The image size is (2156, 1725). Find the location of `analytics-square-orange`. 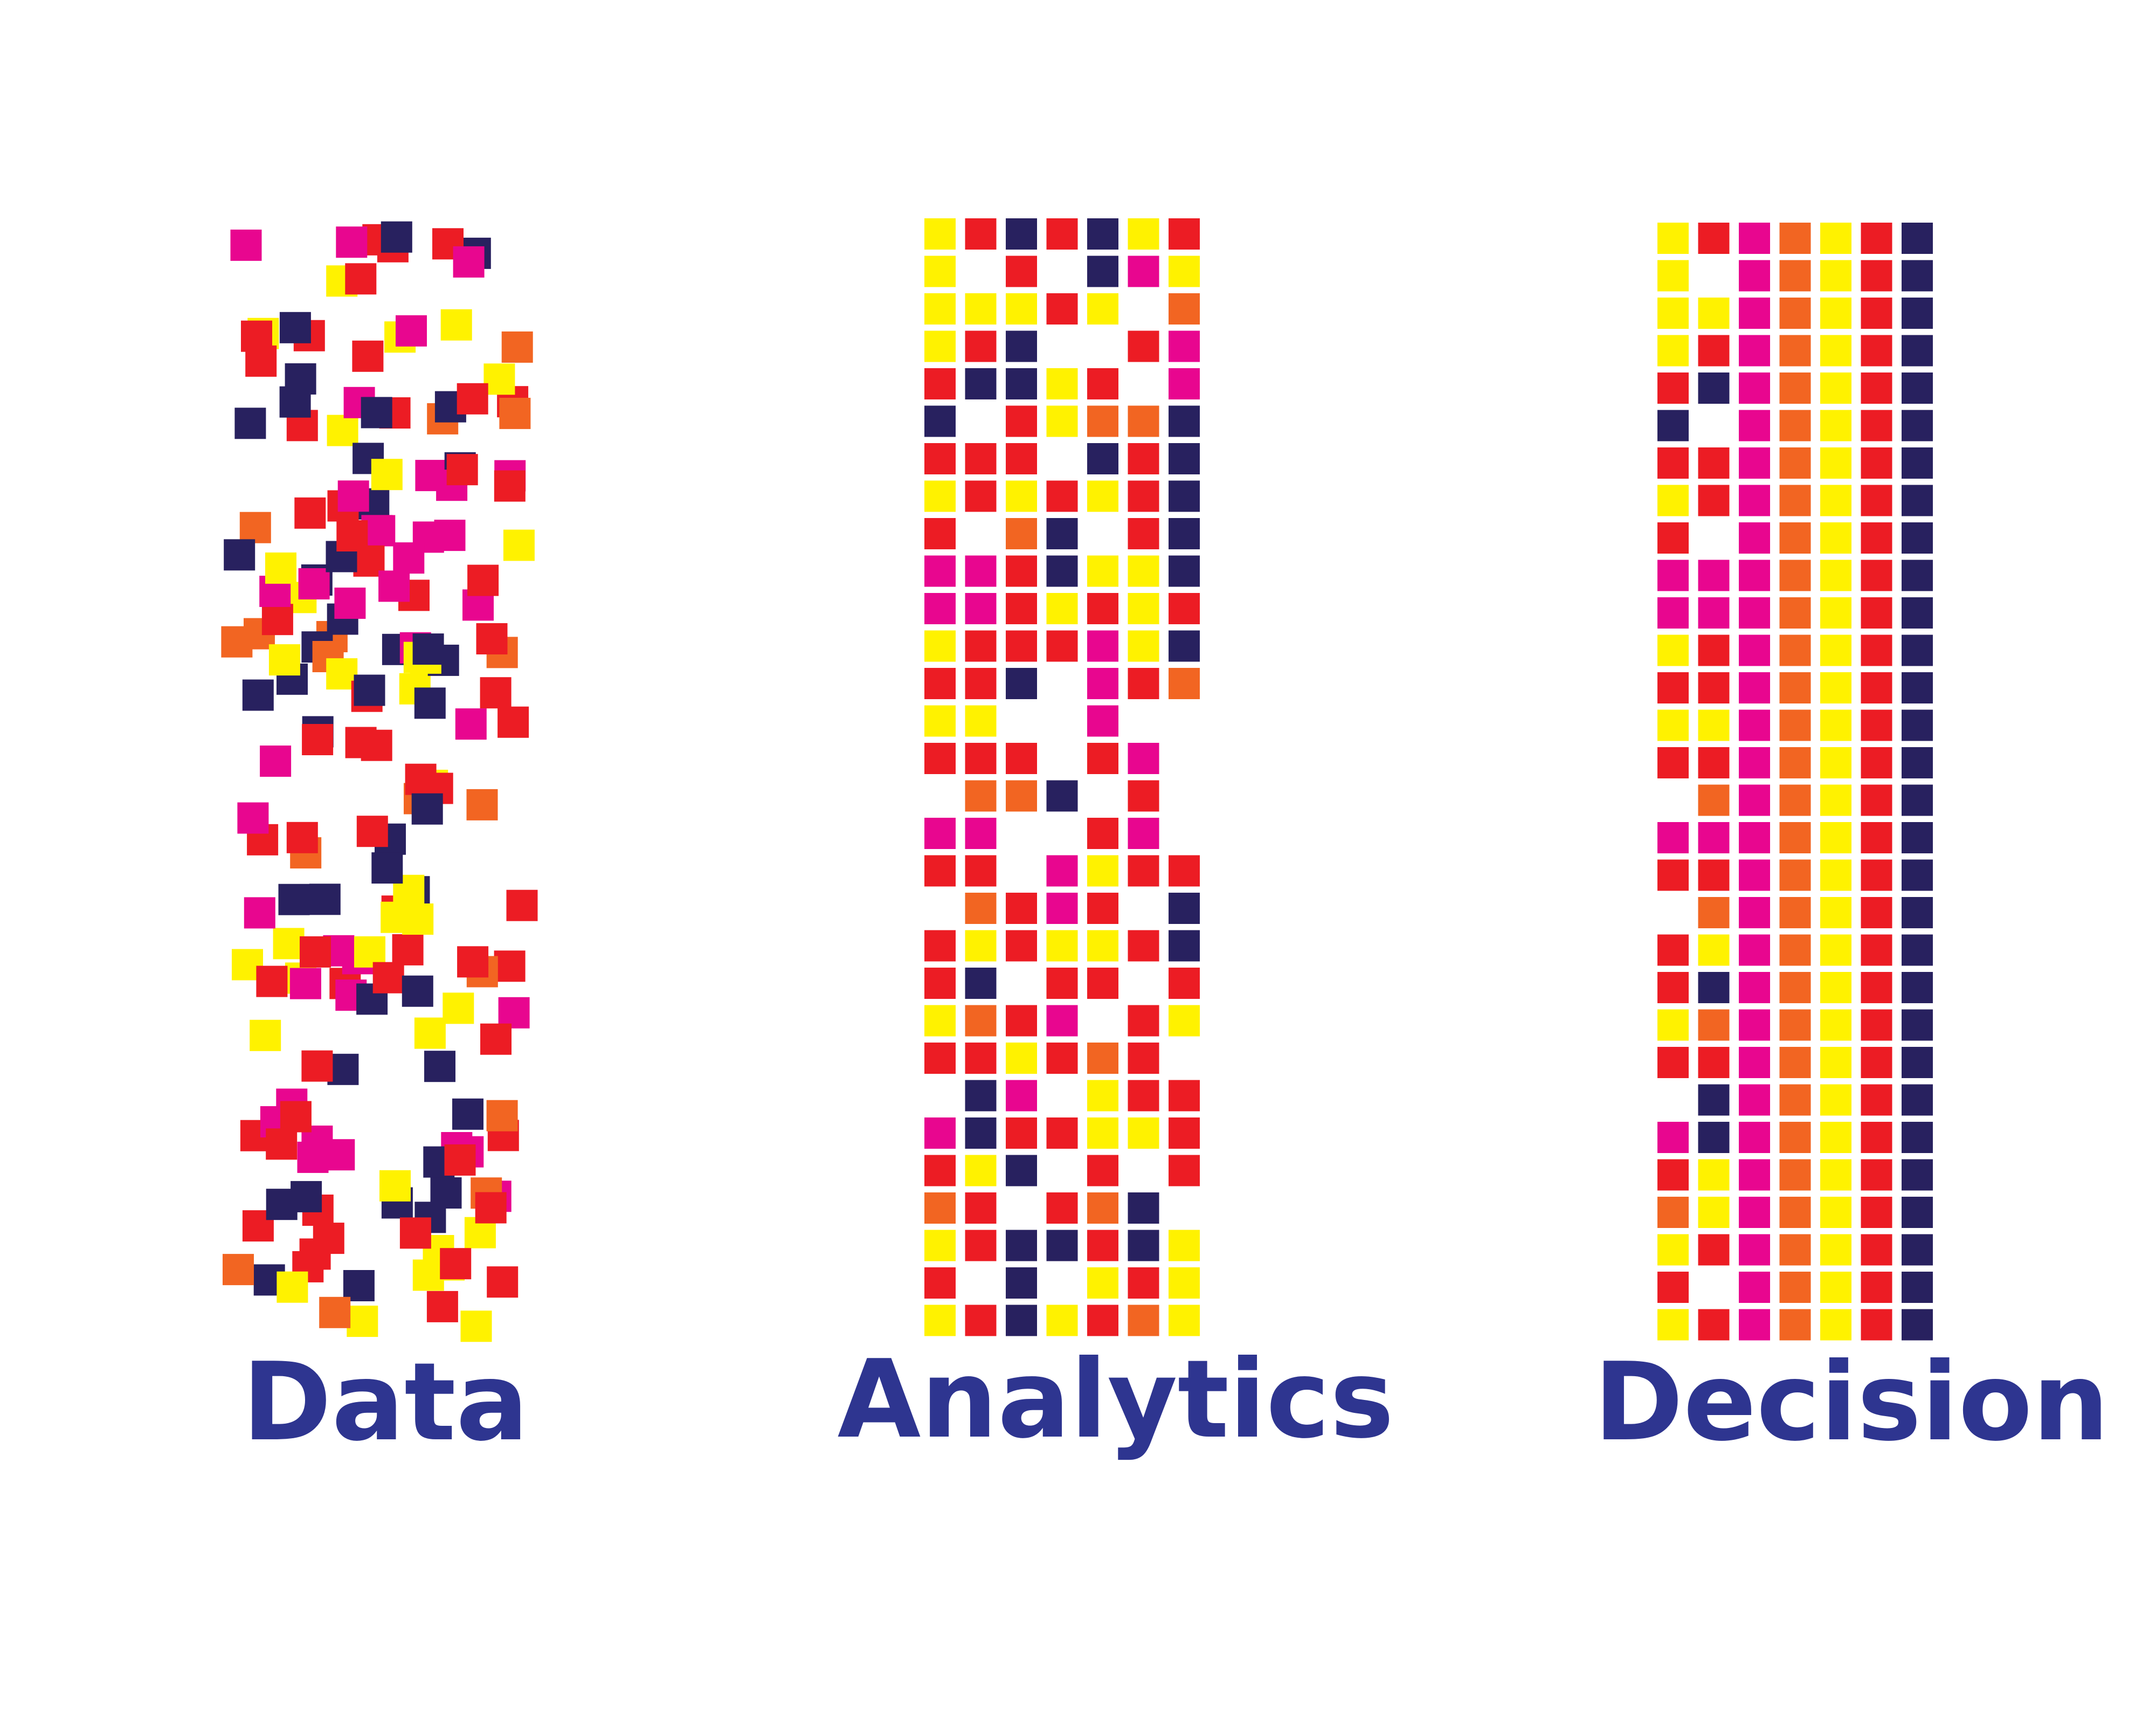

analytics-square-orange is located at coordinates (1021, 533).